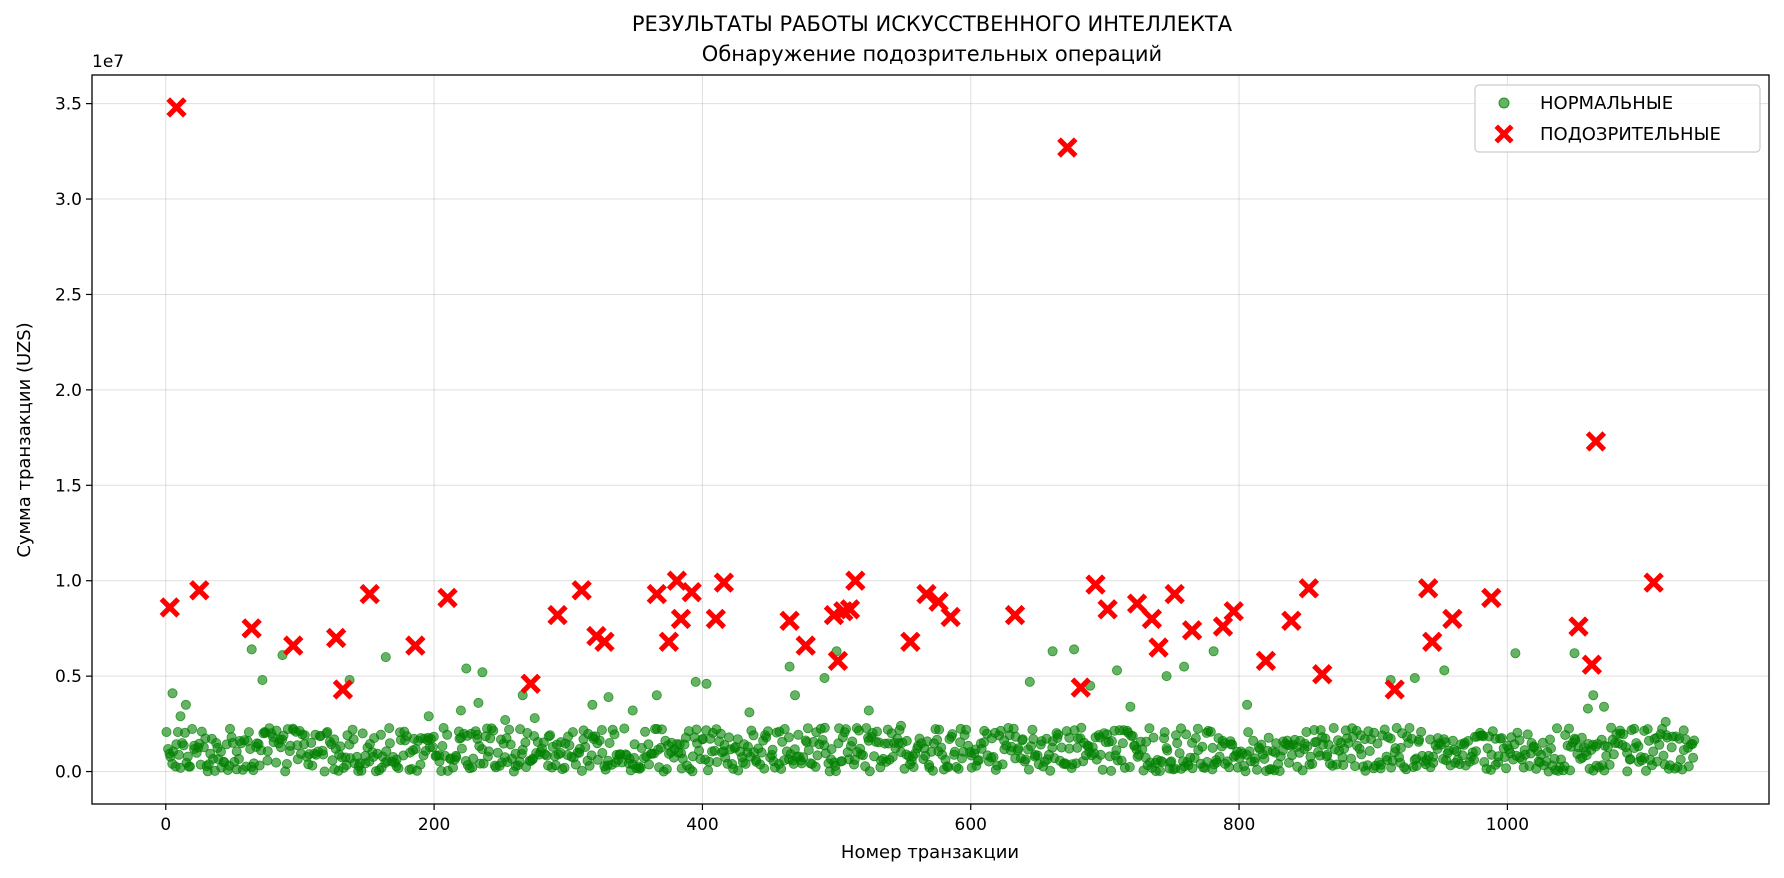 The height and width of the screenshot is (878, 1784). What do you see at coordinates (24, 439) in the screenshot?
I see `y-axis-label: Сумма транзакции (UZS)` at bounding box center [24, 439].